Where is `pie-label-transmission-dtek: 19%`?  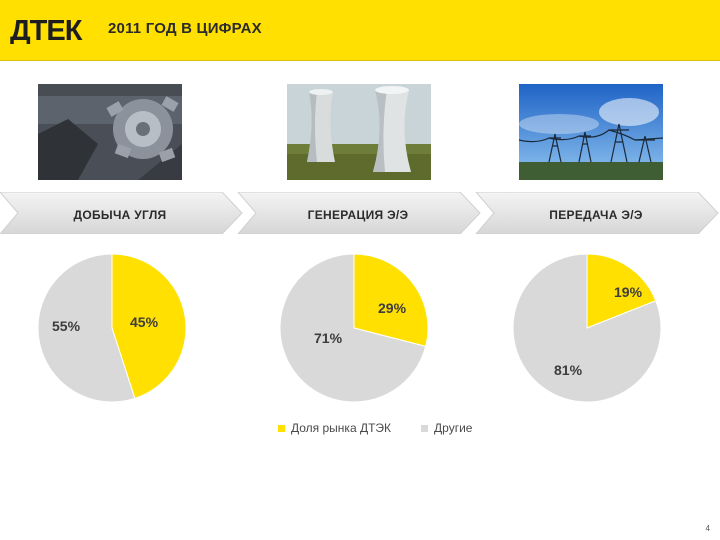
pie-label-transmission-dtek: 19% is located at coordinates (628, 292).